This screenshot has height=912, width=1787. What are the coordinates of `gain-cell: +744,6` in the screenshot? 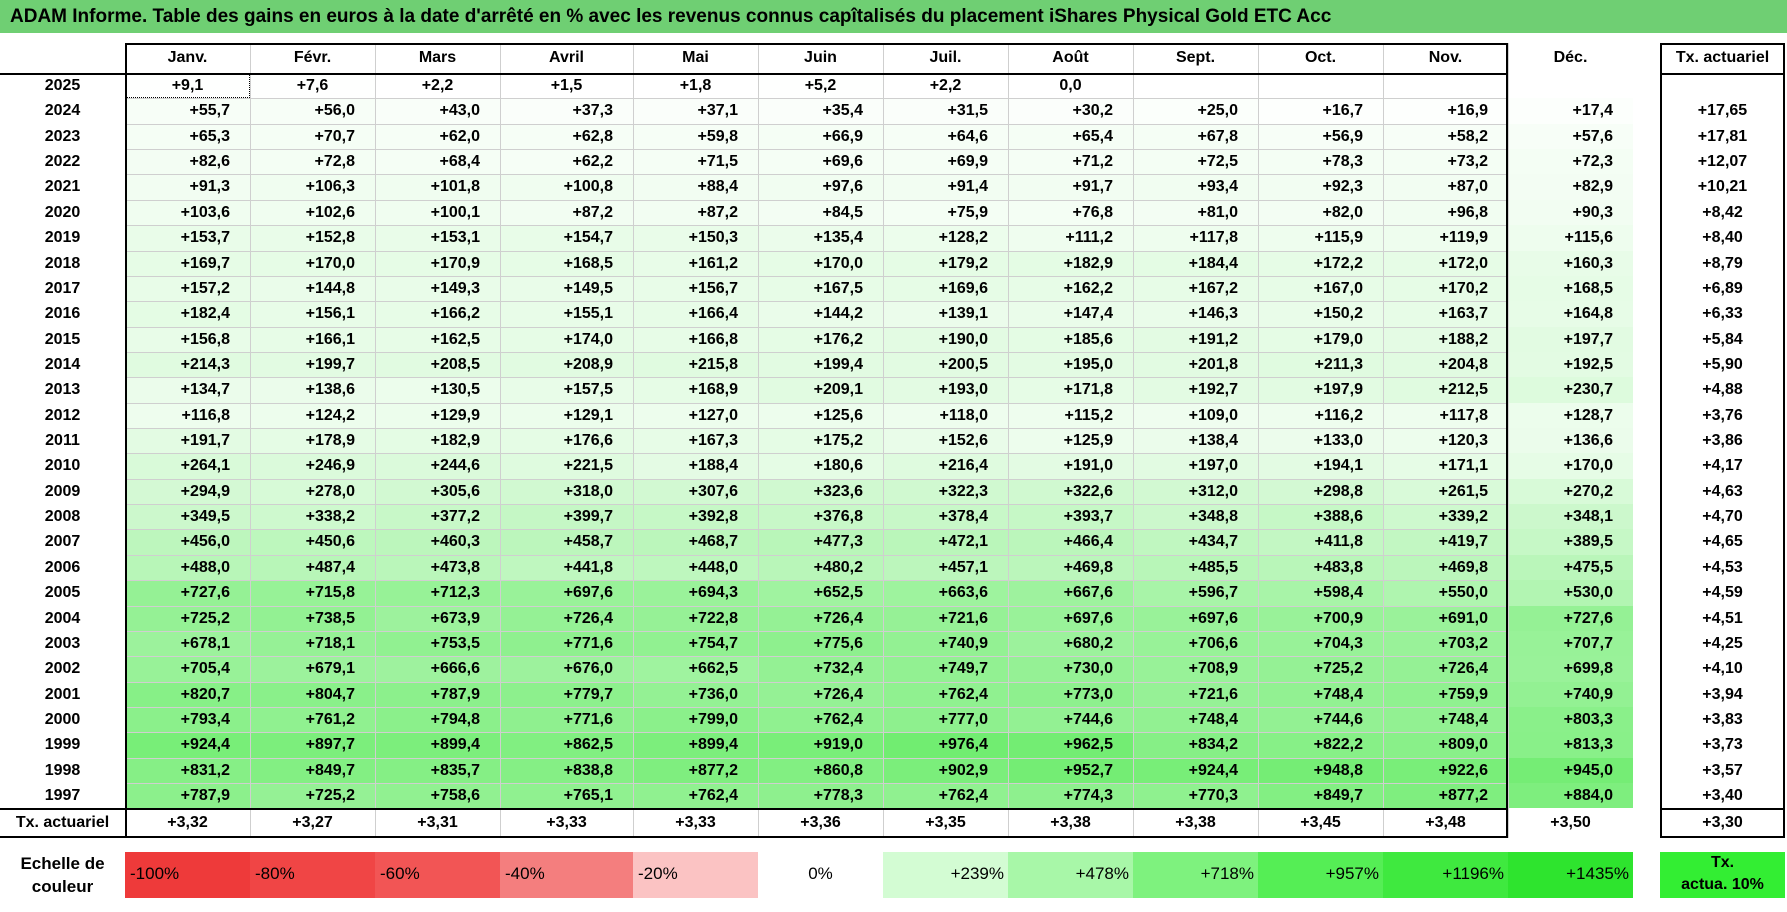 It's located at (1320, 720).